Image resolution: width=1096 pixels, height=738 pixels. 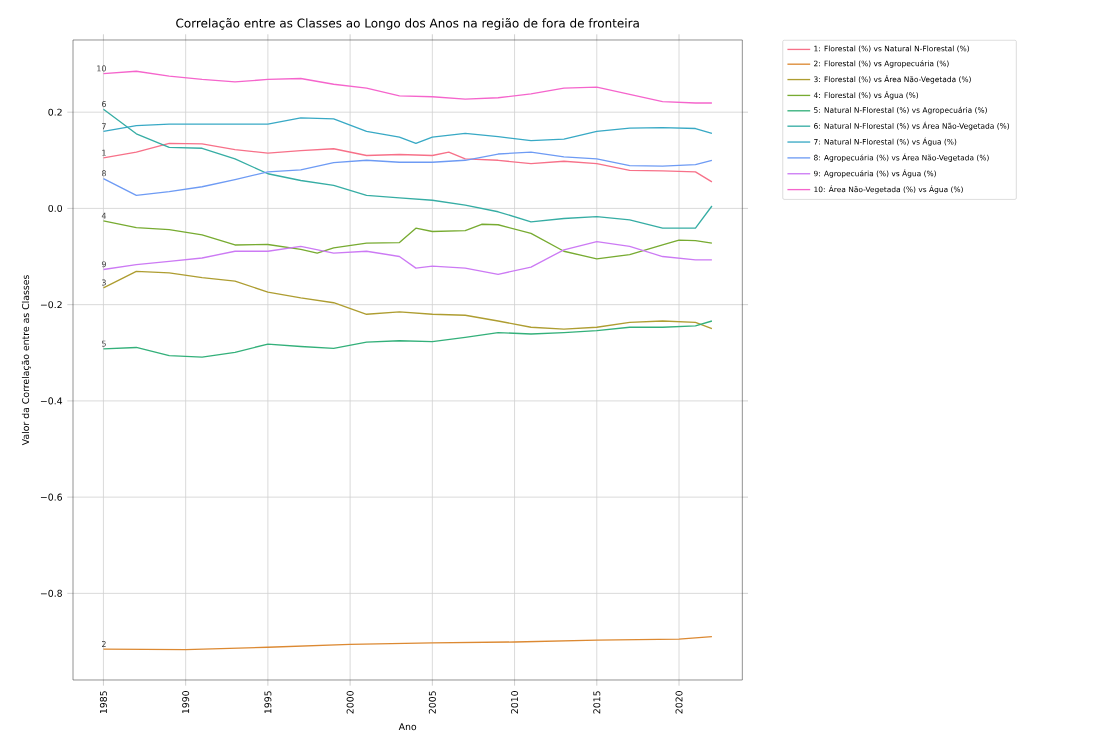 I want to click on annotation: 2, so click(x=103, y=643).